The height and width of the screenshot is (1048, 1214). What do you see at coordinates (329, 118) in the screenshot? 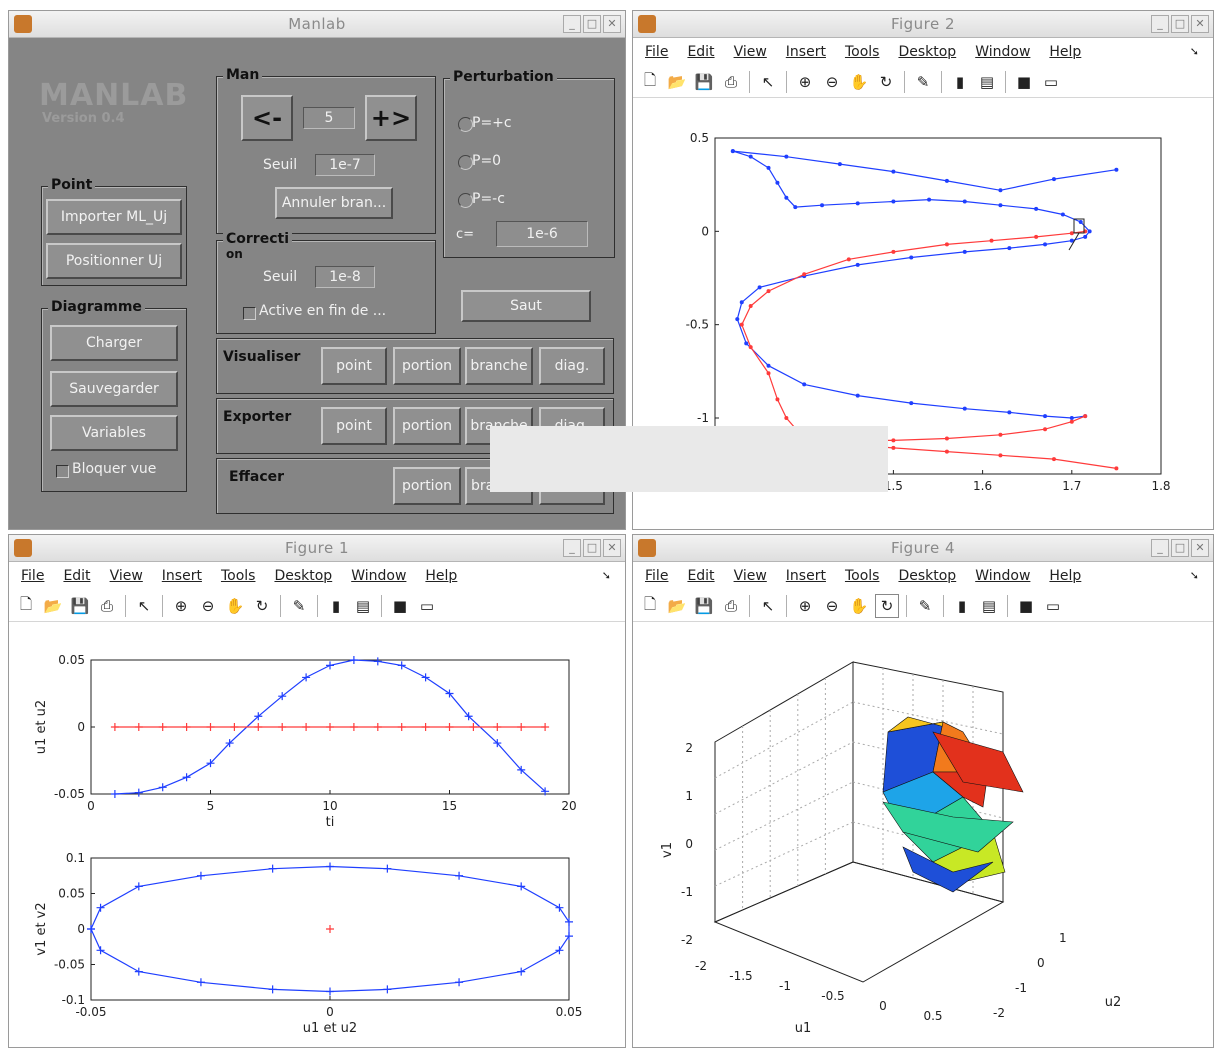
I see `step-field: 5` at bounding box center [329, 118].